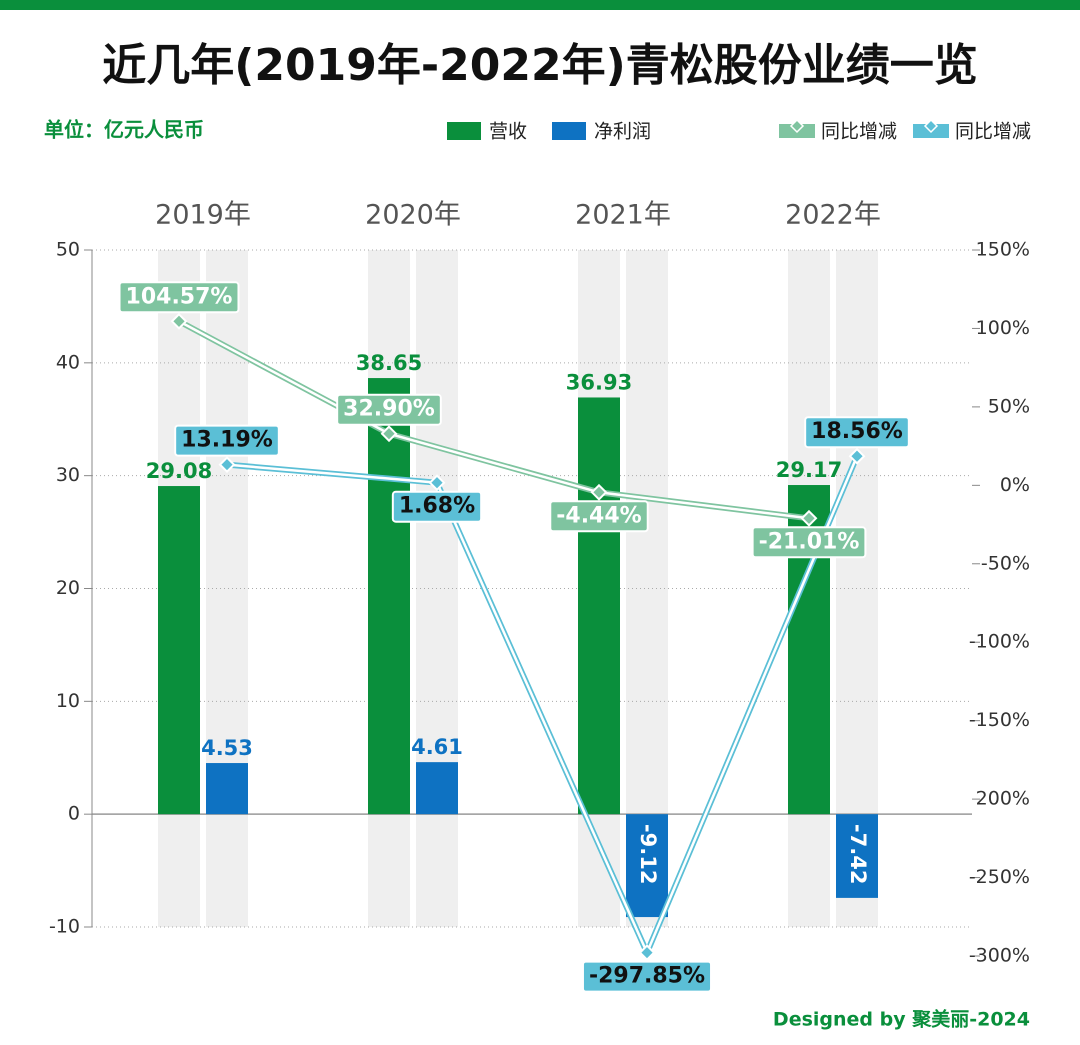 The image size is (1080, 1045). What do you see at coordinates (68, 588) in the screenshot?
I see `y-tick-label: 20` at bounding box center [68, 588].